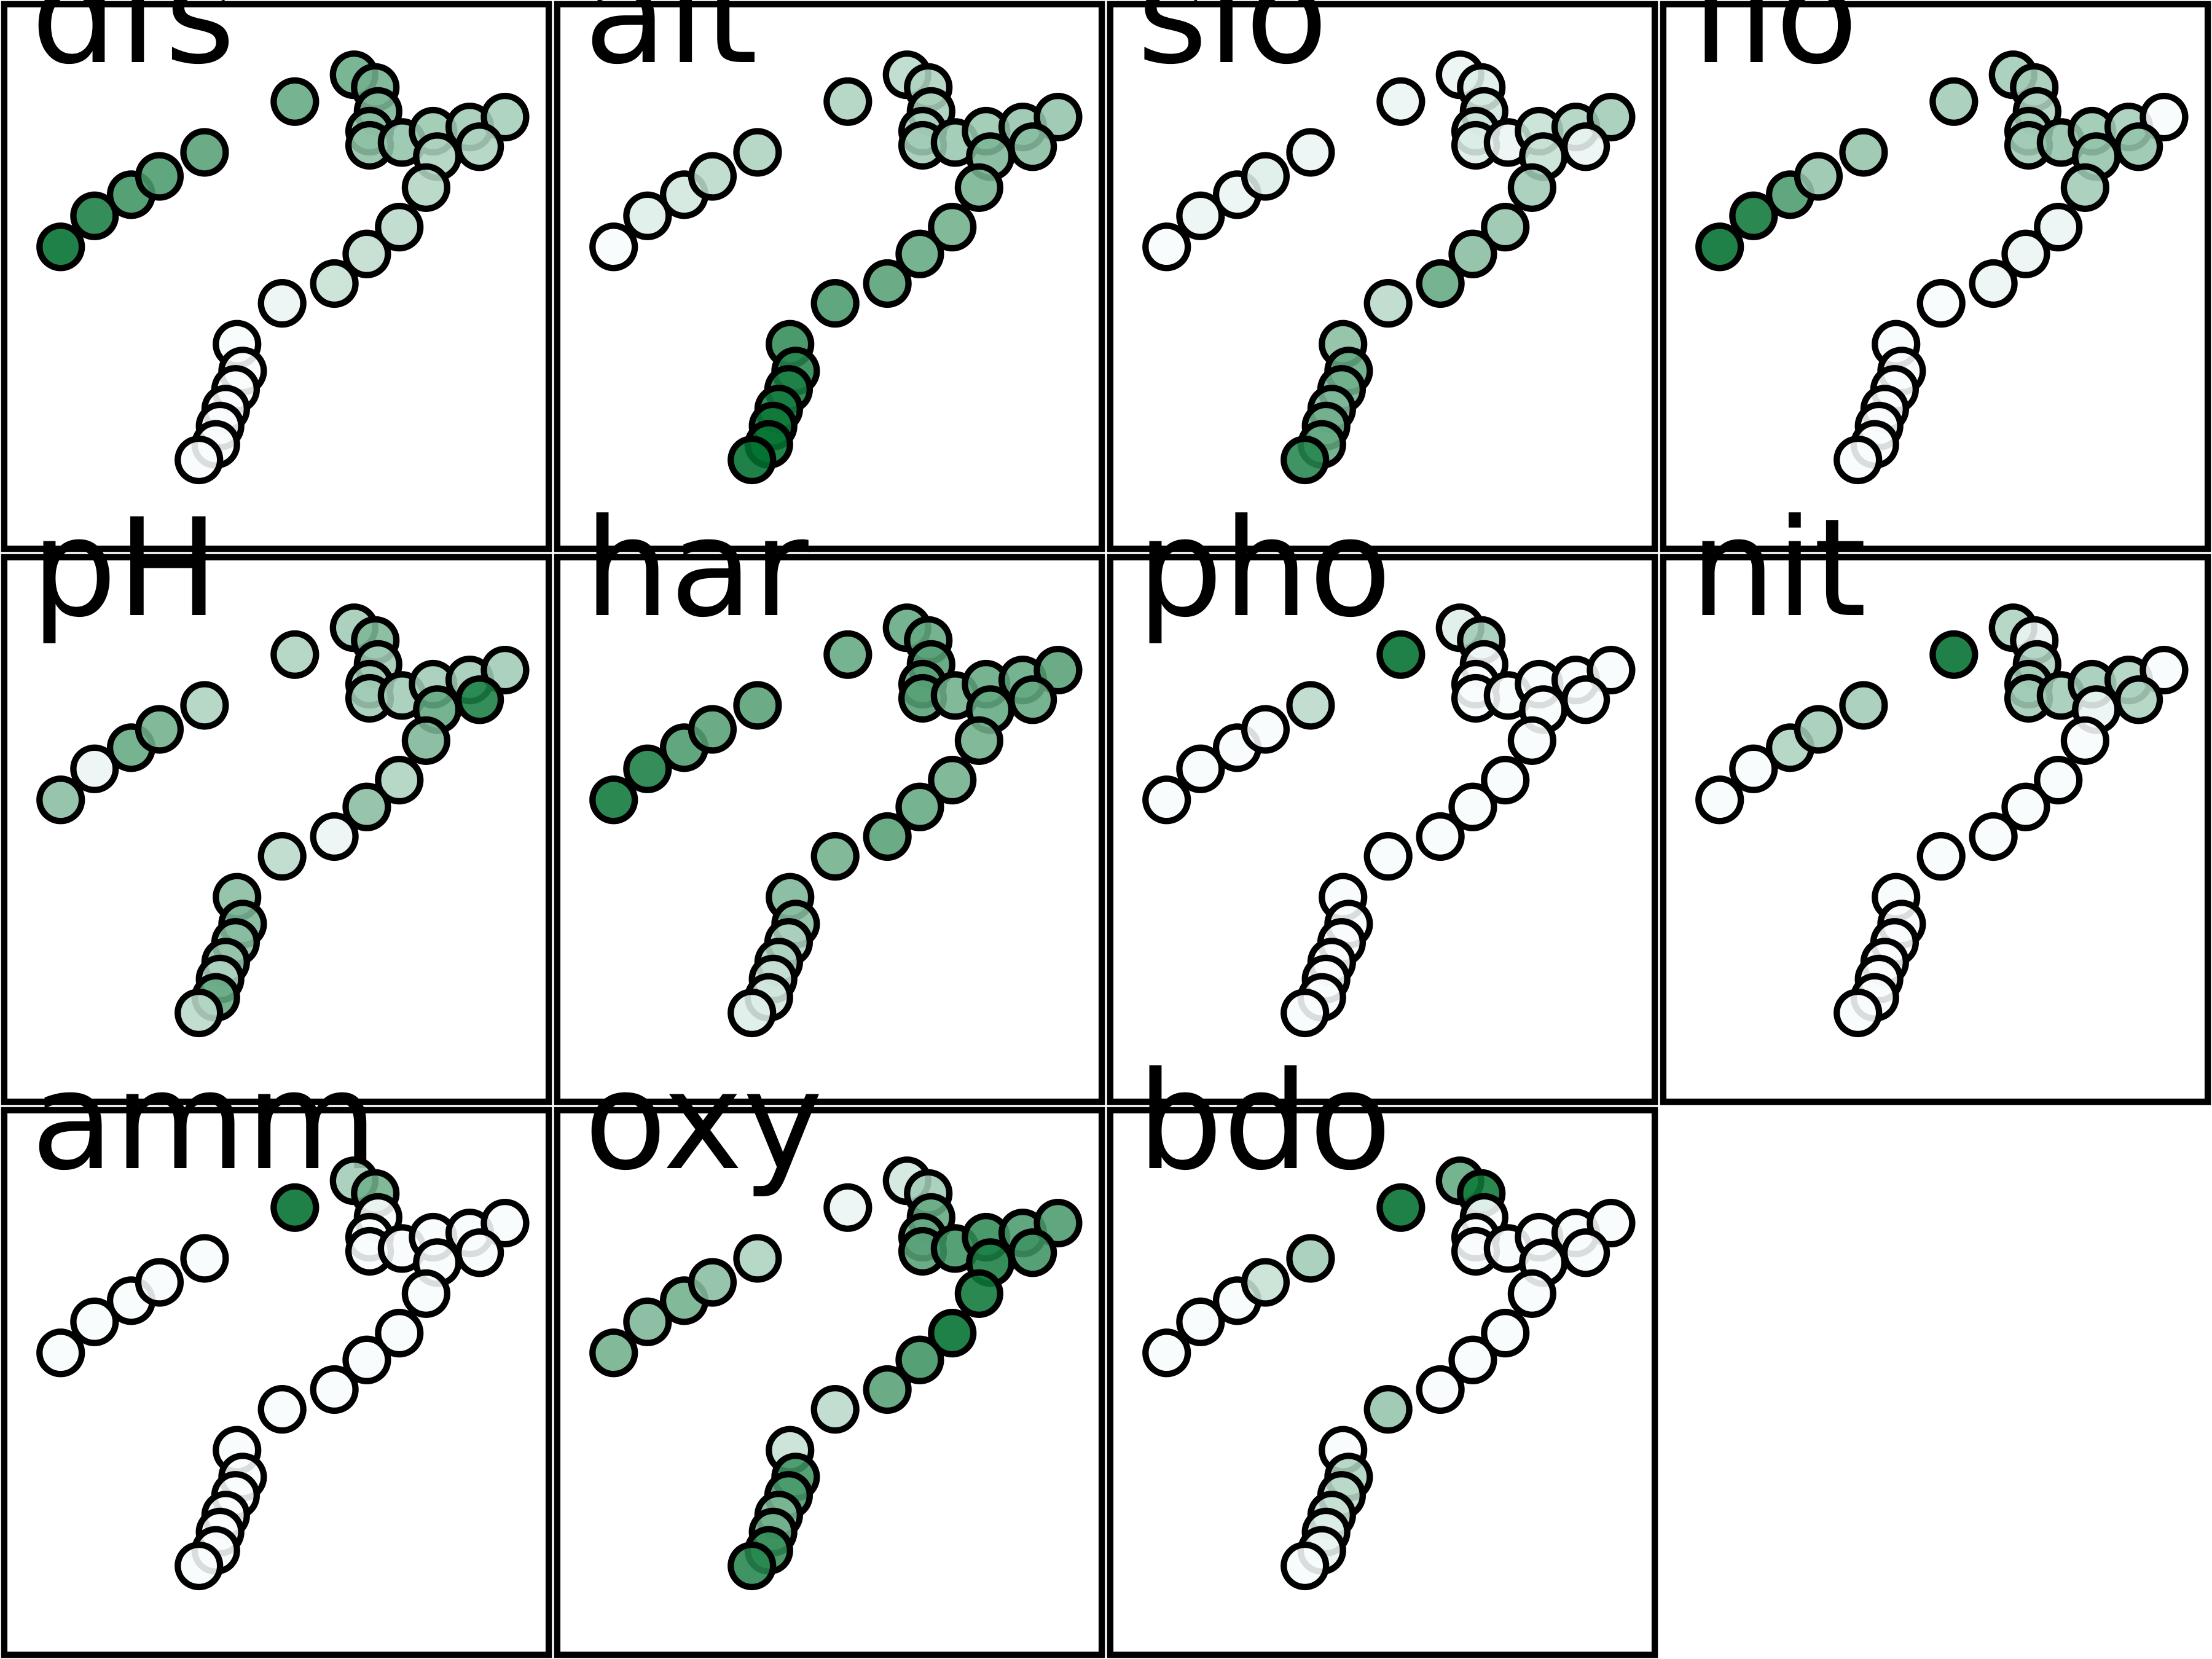  Describe the element at coordinates (829, 276) in the screenshot. I see `panel-alt: alt` at that location.